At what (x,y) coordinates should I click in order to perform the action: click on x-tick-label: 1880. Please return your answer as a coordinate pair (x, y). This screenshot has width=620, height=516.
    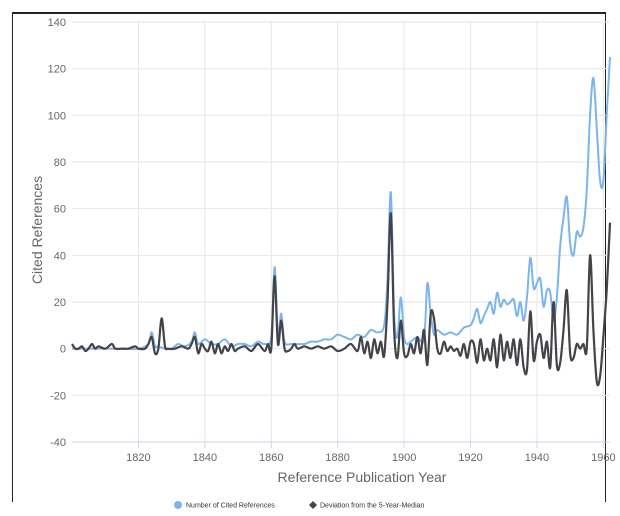
    Looking at the image, I should click on (337, 458).